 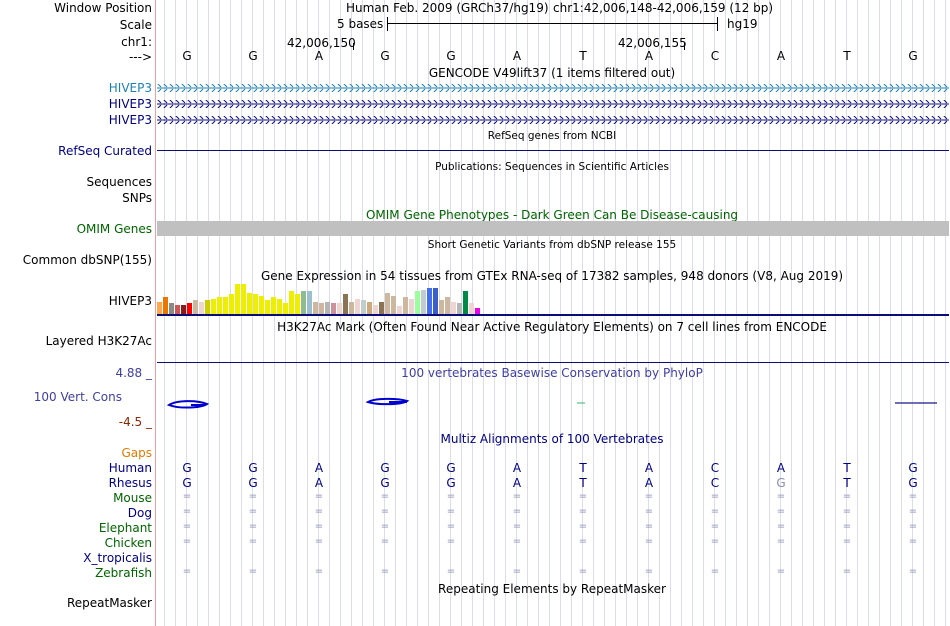 I want to click on refseq-label: RefSeq Curated, so click(x=105, y=151).